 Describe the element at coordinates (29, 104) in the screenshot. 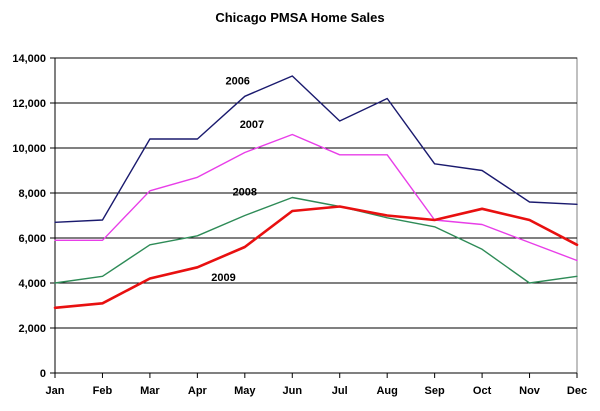

I see `y-tick-label: 12,000` at that location.